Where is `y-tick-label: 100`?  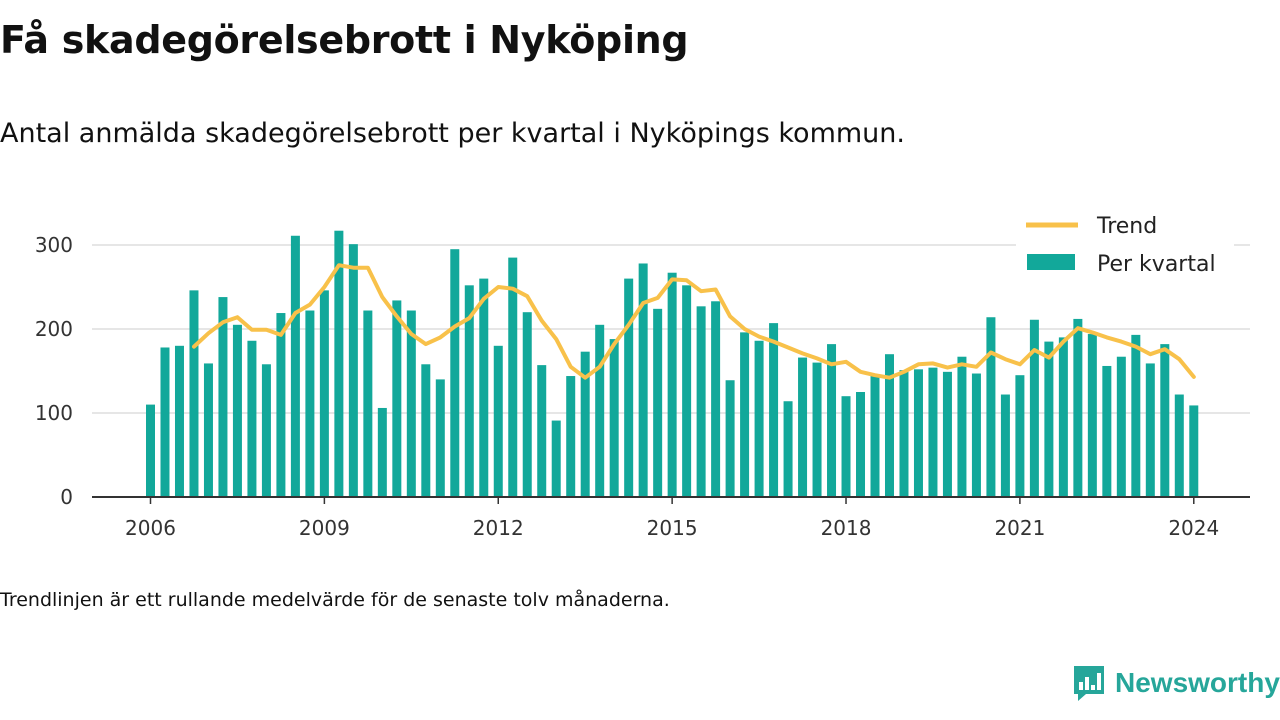
y-tick-label: 100 is located at coordinates (54, 413).